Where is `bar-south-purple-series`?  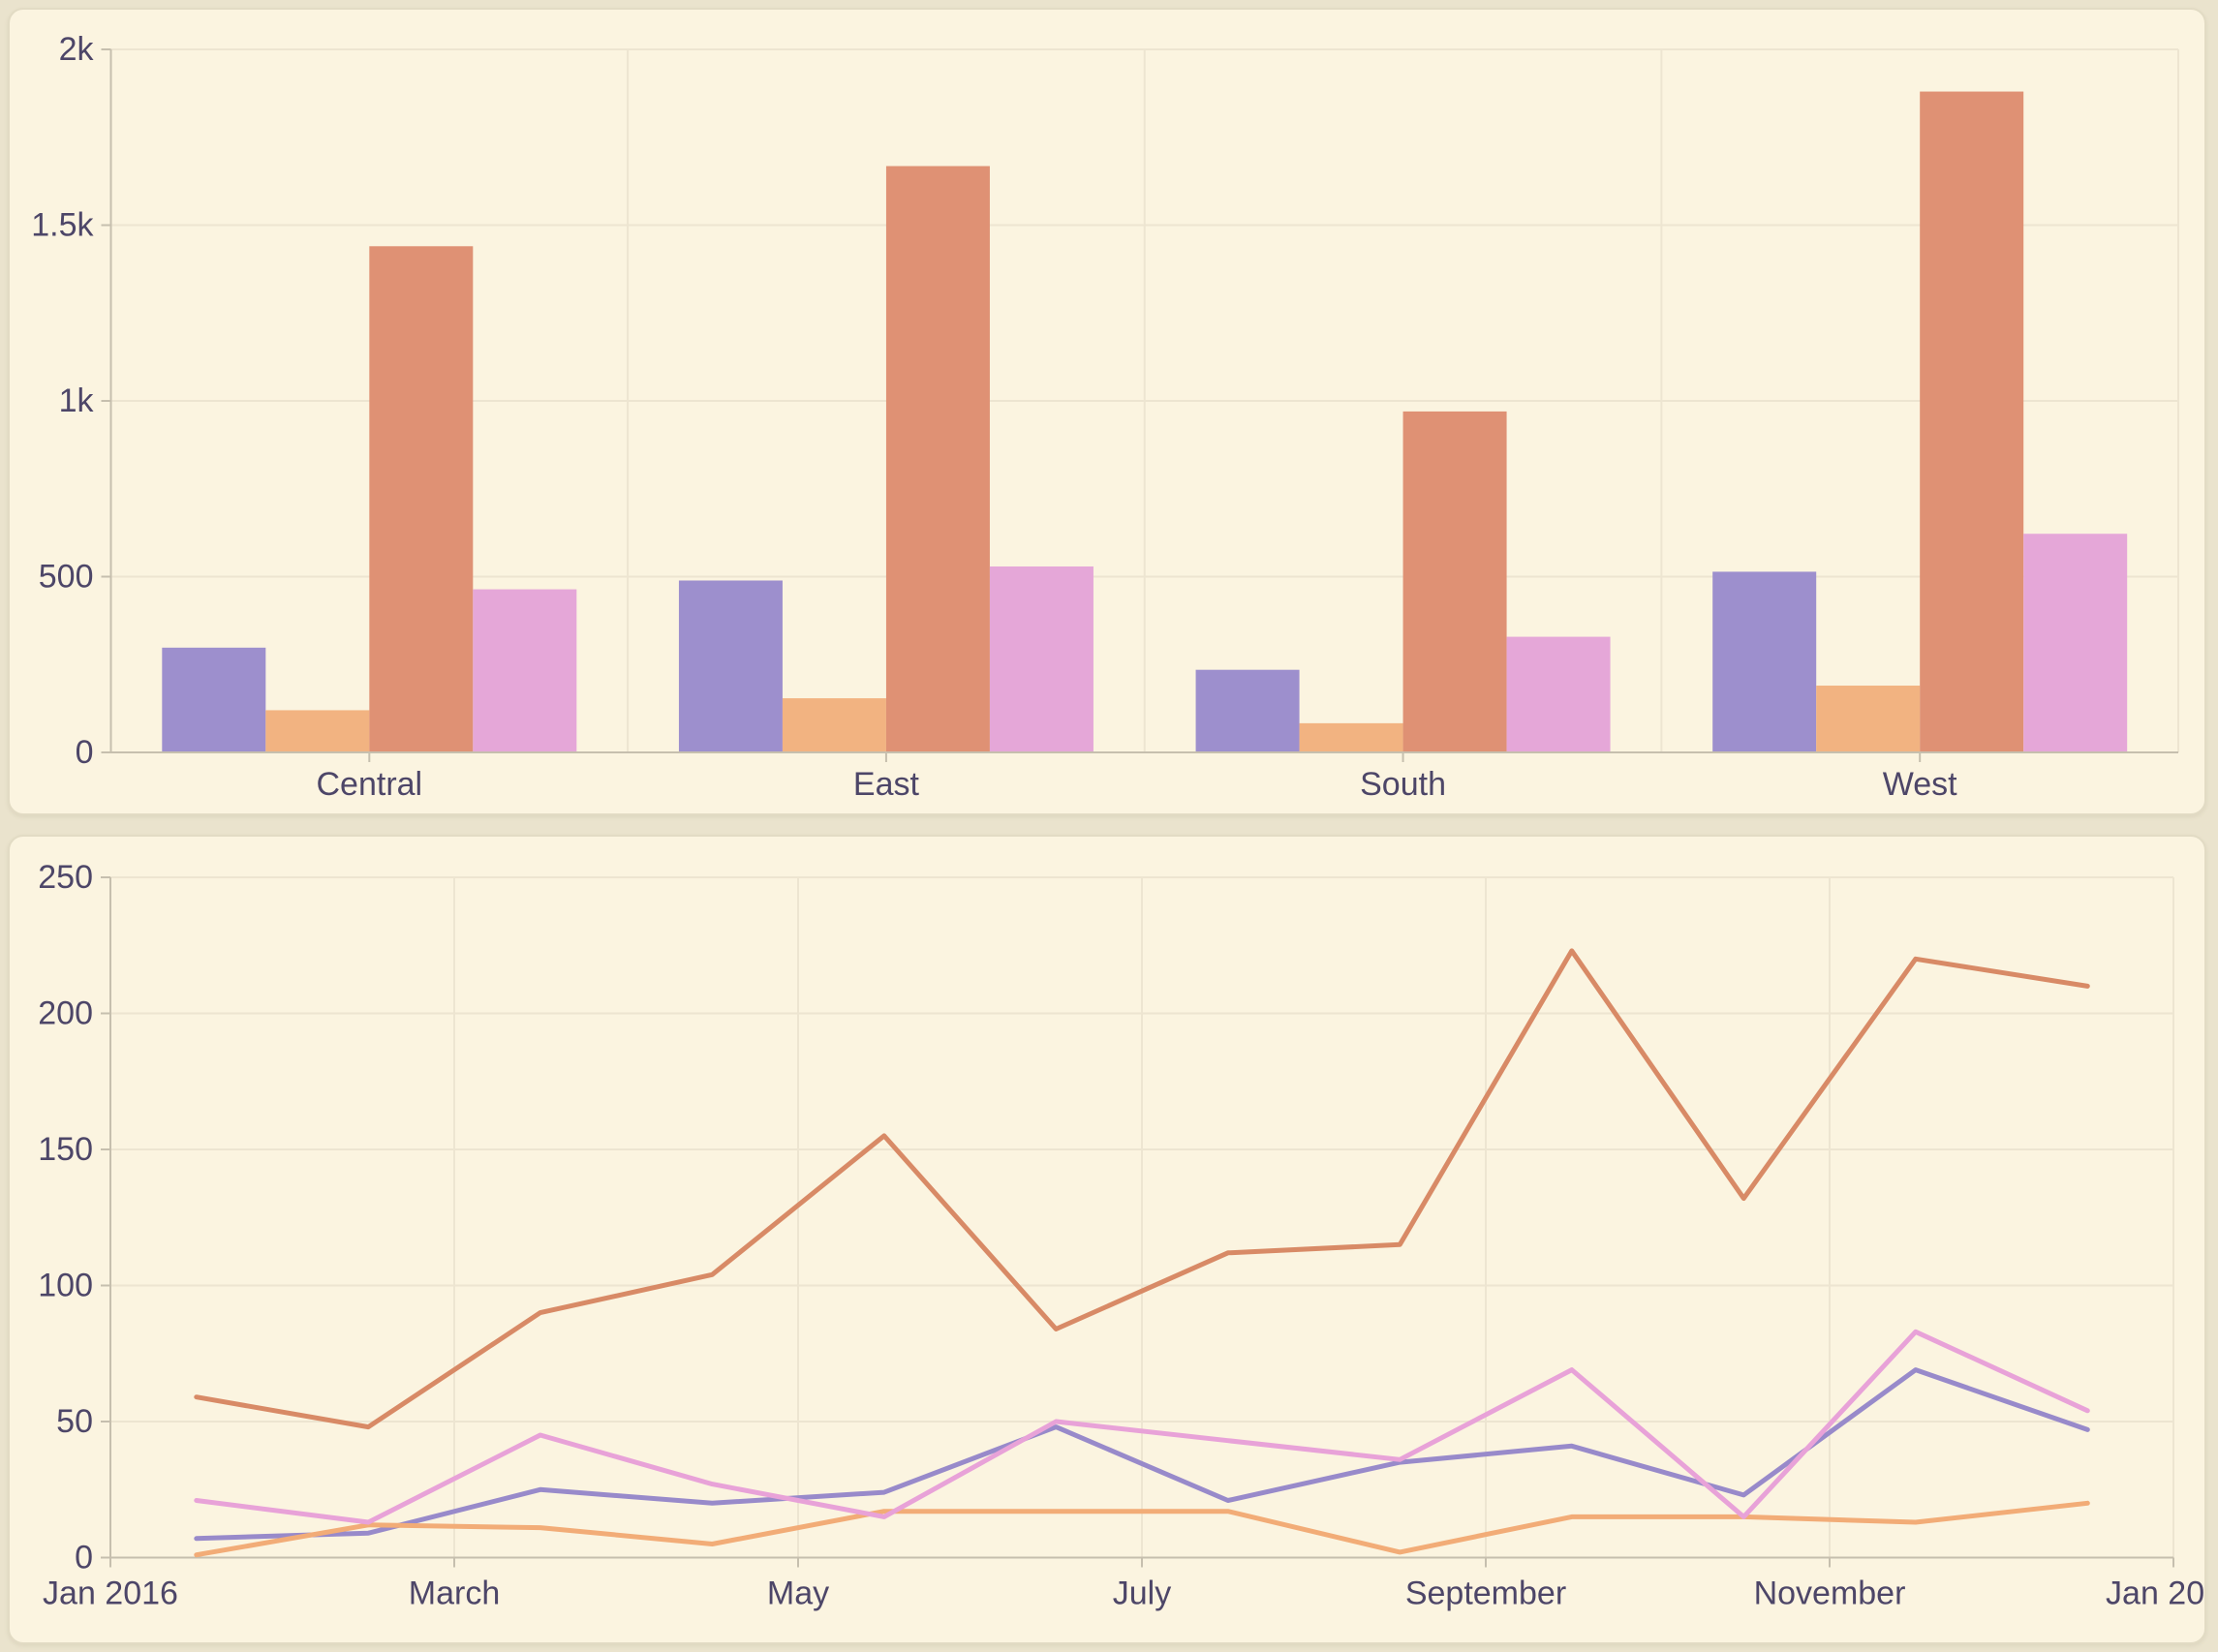 bar-south-purple-series is located at coordinates (1247, 710).